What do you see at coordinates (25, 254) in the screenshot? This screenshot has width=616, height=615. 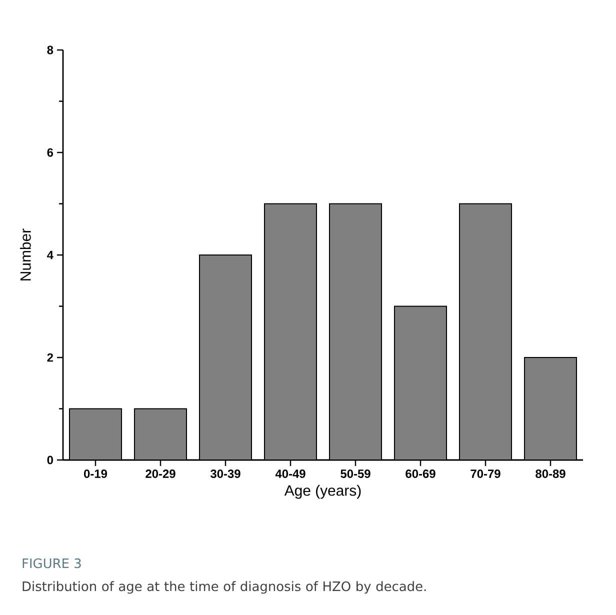 I see `y-axis-title: Number` at bounding box center [25, 254].